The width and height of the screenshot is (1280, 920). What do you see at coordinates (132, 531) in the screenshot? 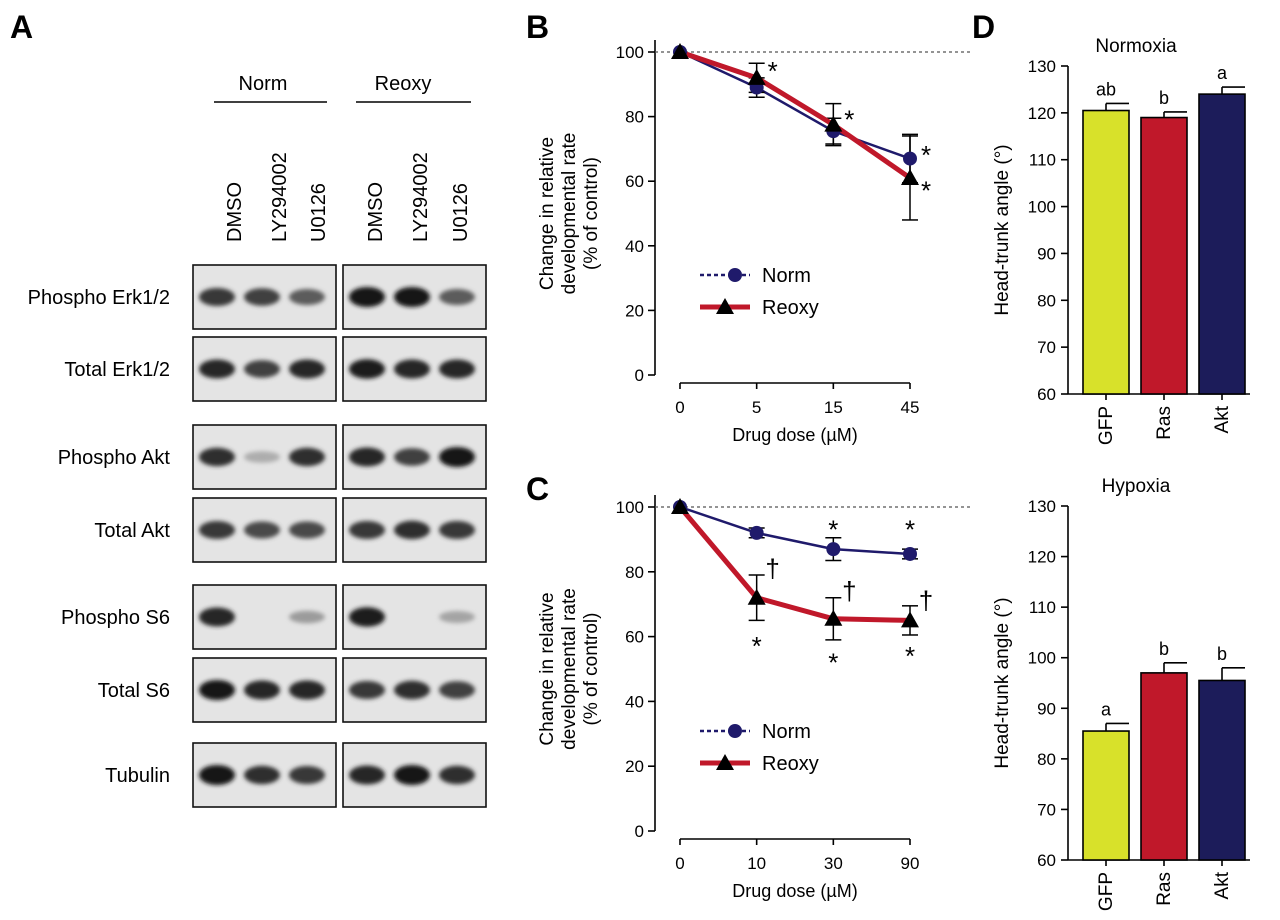
I see `blot-row-label: Total Akt` at bounding box center [132, 531].